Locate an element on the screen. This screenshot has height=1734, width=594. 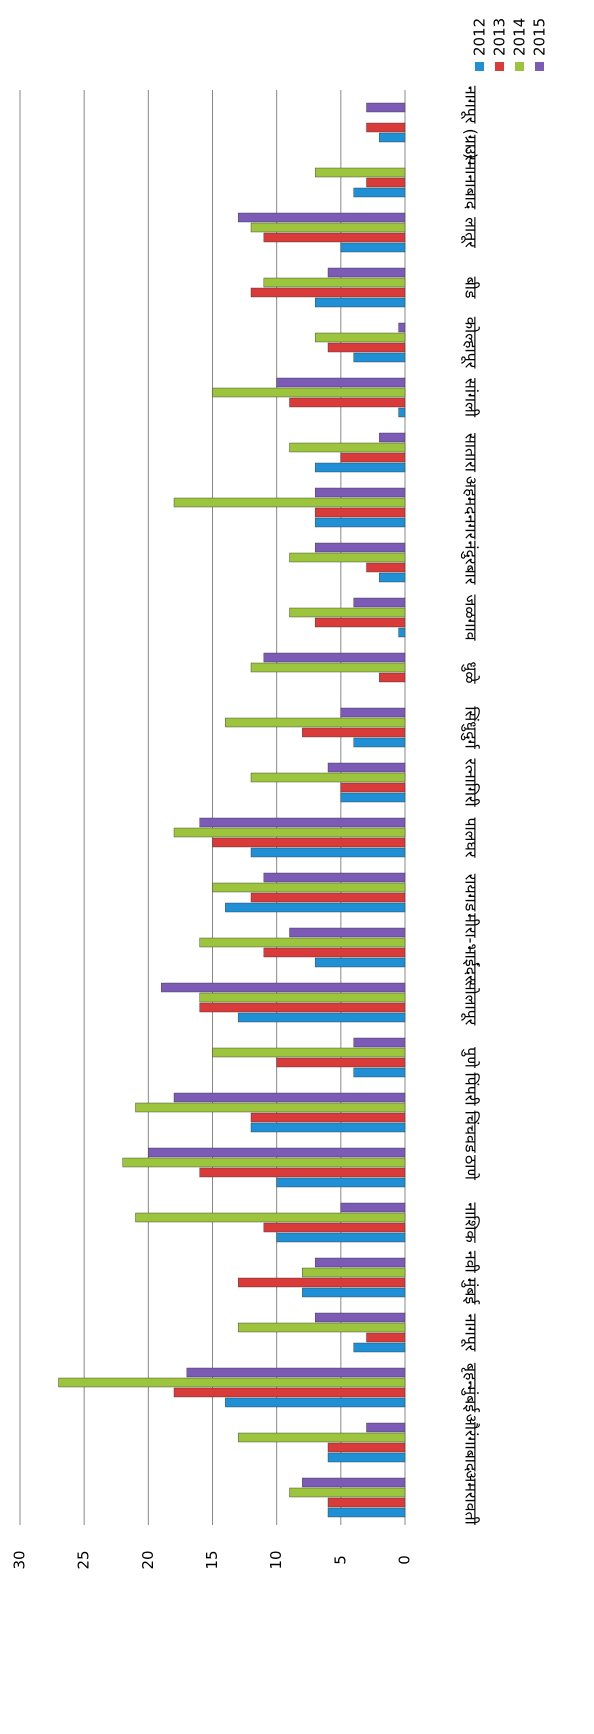
x-tick-label: रायगड is located at coordinates (471, 893).